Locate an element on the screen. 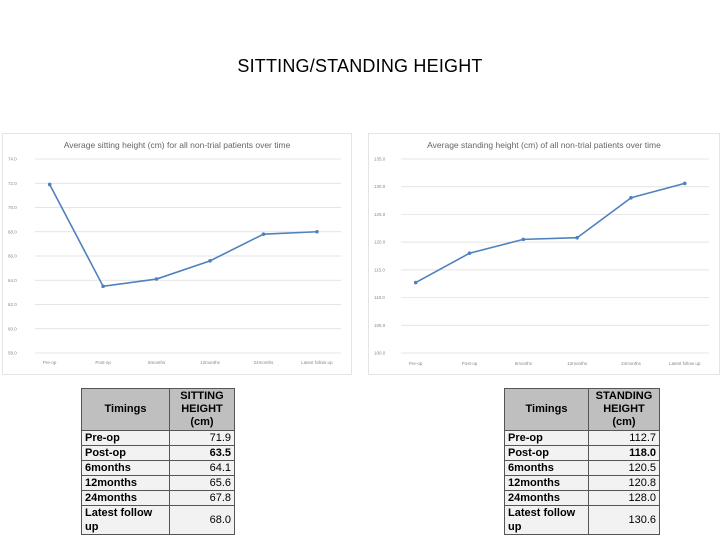 The image size is (720, 540). y-tick-label: 120.0 is located at coordinates (380, 242).